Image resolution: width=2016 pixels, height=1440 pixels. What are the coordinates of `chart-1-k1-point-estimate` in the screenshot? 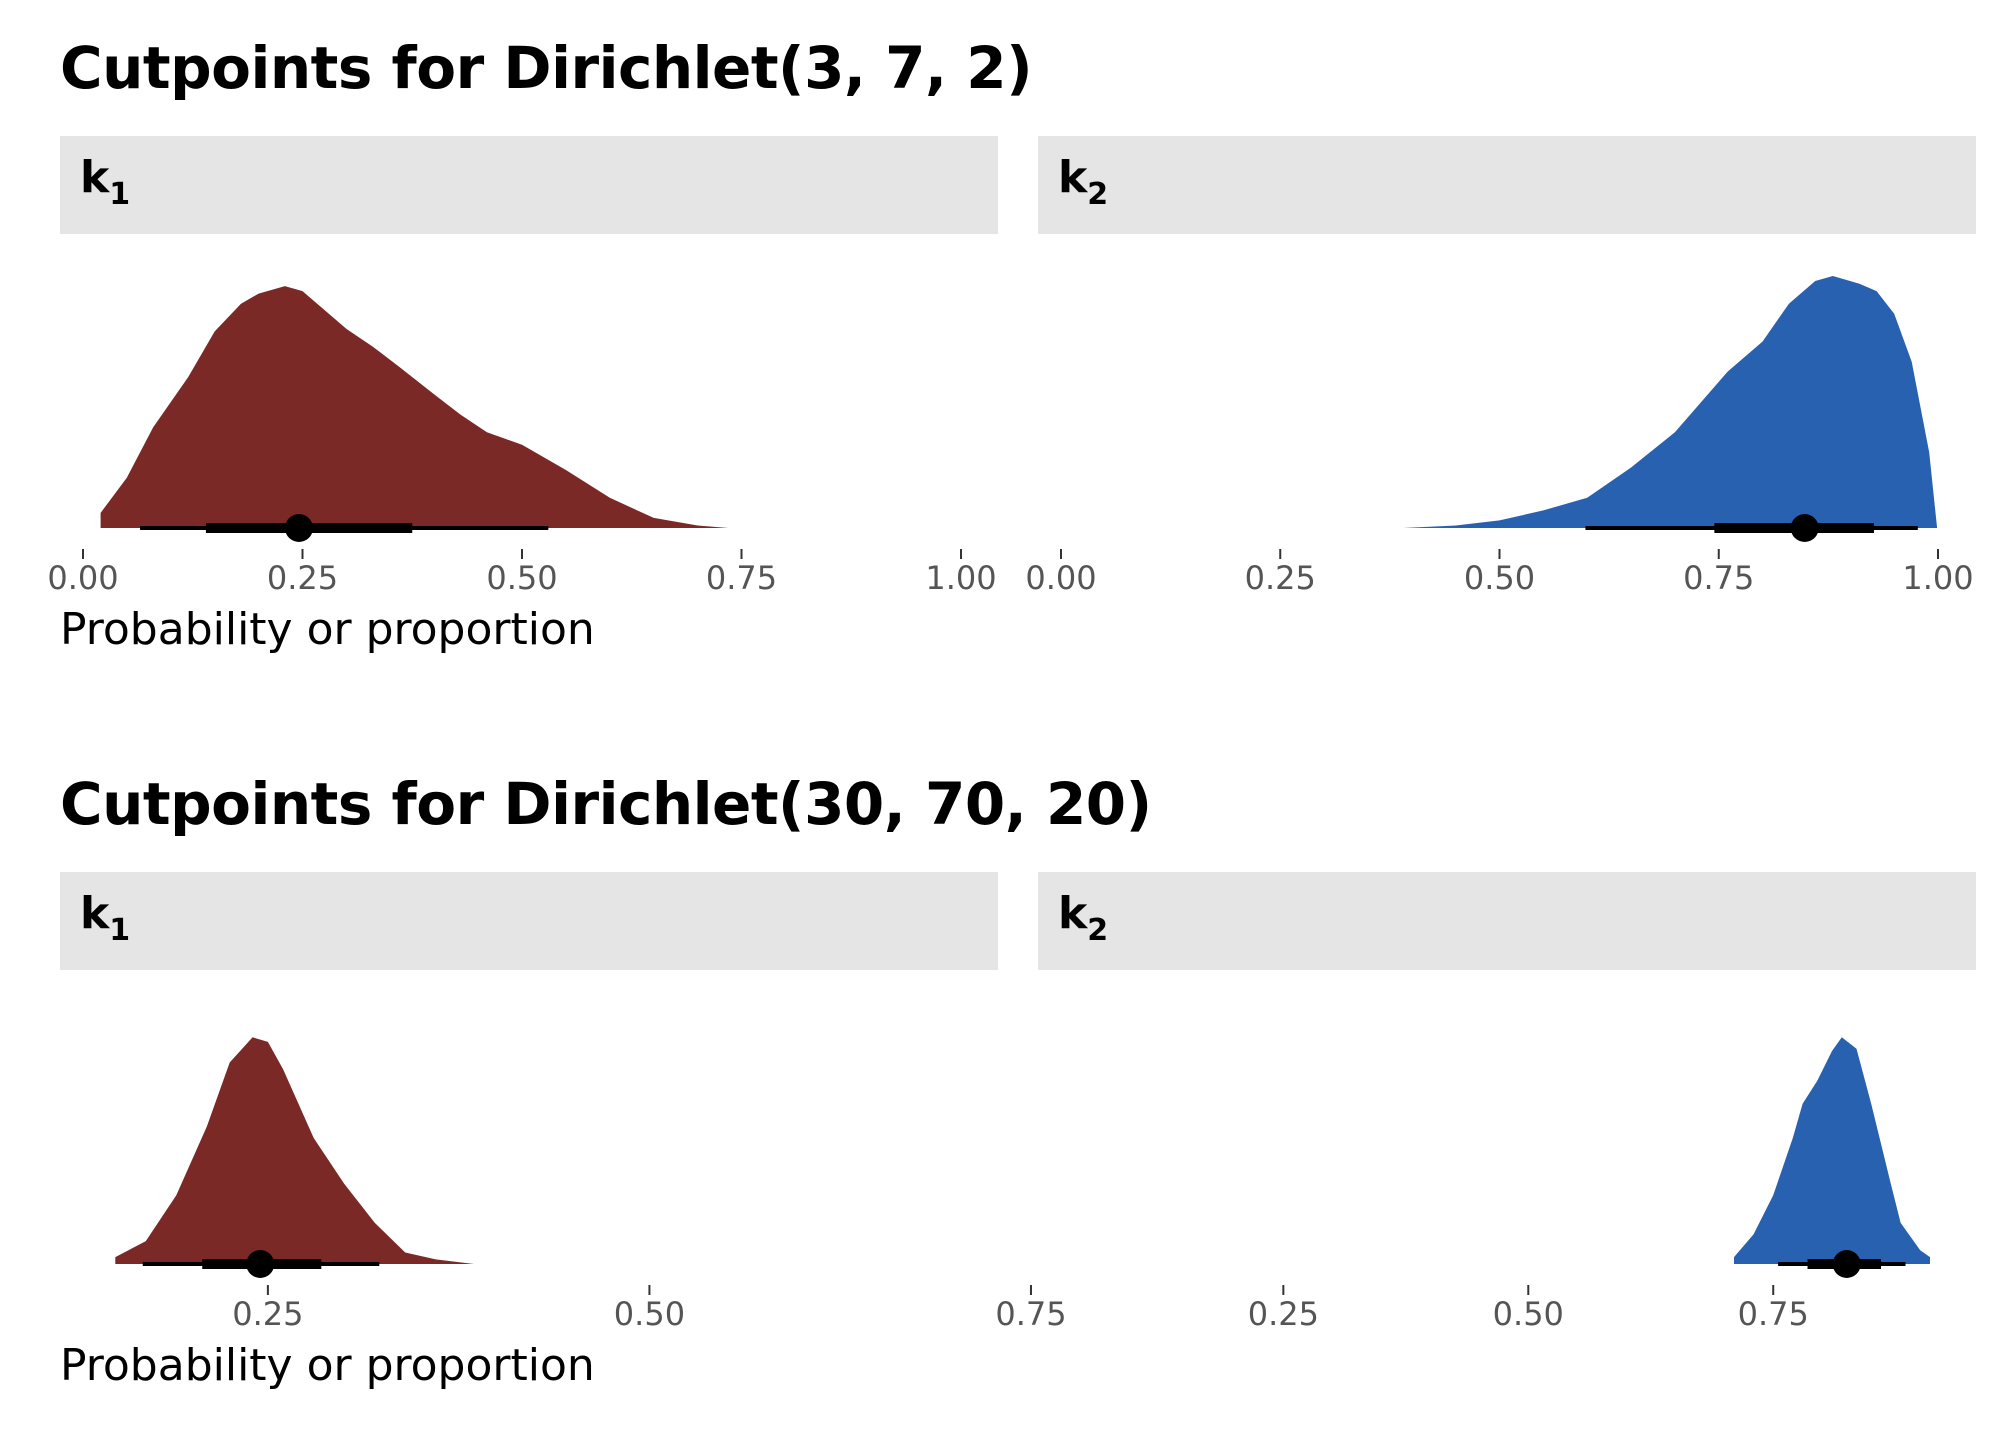 It's located at (298, 528).